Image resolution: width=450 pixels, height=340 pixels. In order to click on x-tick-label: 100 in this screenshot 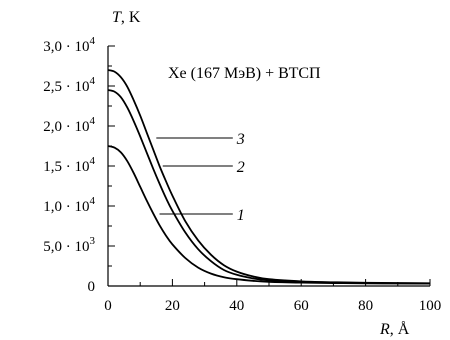, I will do `click(430, 306)`.